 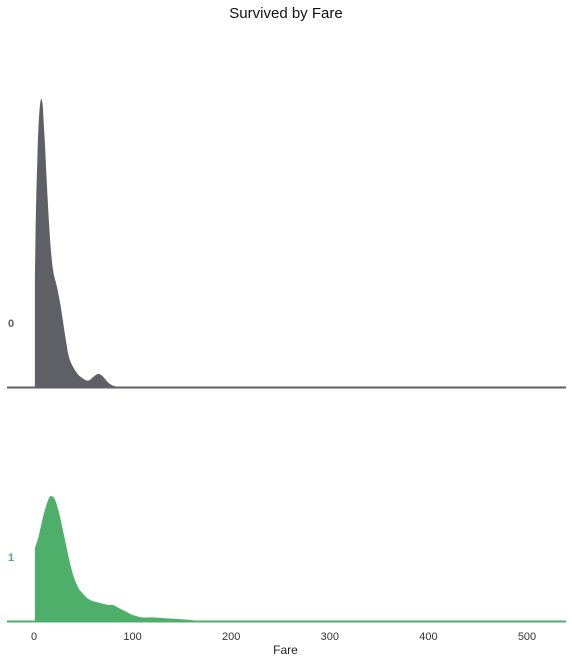 What do you see at coordinates (34, 637) in the screenshot?
I see `x-tick-label: 0` at bounding box center [34, 637].